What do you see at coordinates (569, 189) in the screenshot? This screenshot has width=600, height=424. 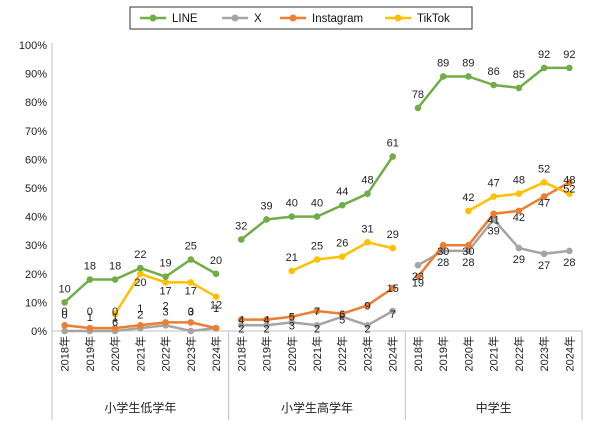 I see `data-label-instagram: 52` at bounding box center [569, 189].